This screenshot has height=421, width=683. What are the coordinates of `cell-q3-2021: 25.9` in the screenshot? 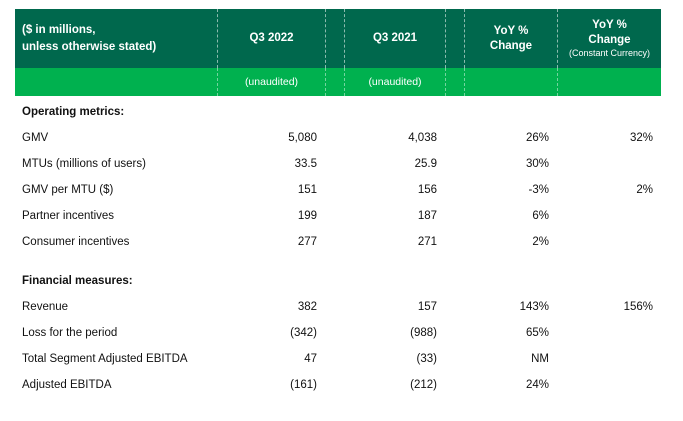 It's located at (425, 164).